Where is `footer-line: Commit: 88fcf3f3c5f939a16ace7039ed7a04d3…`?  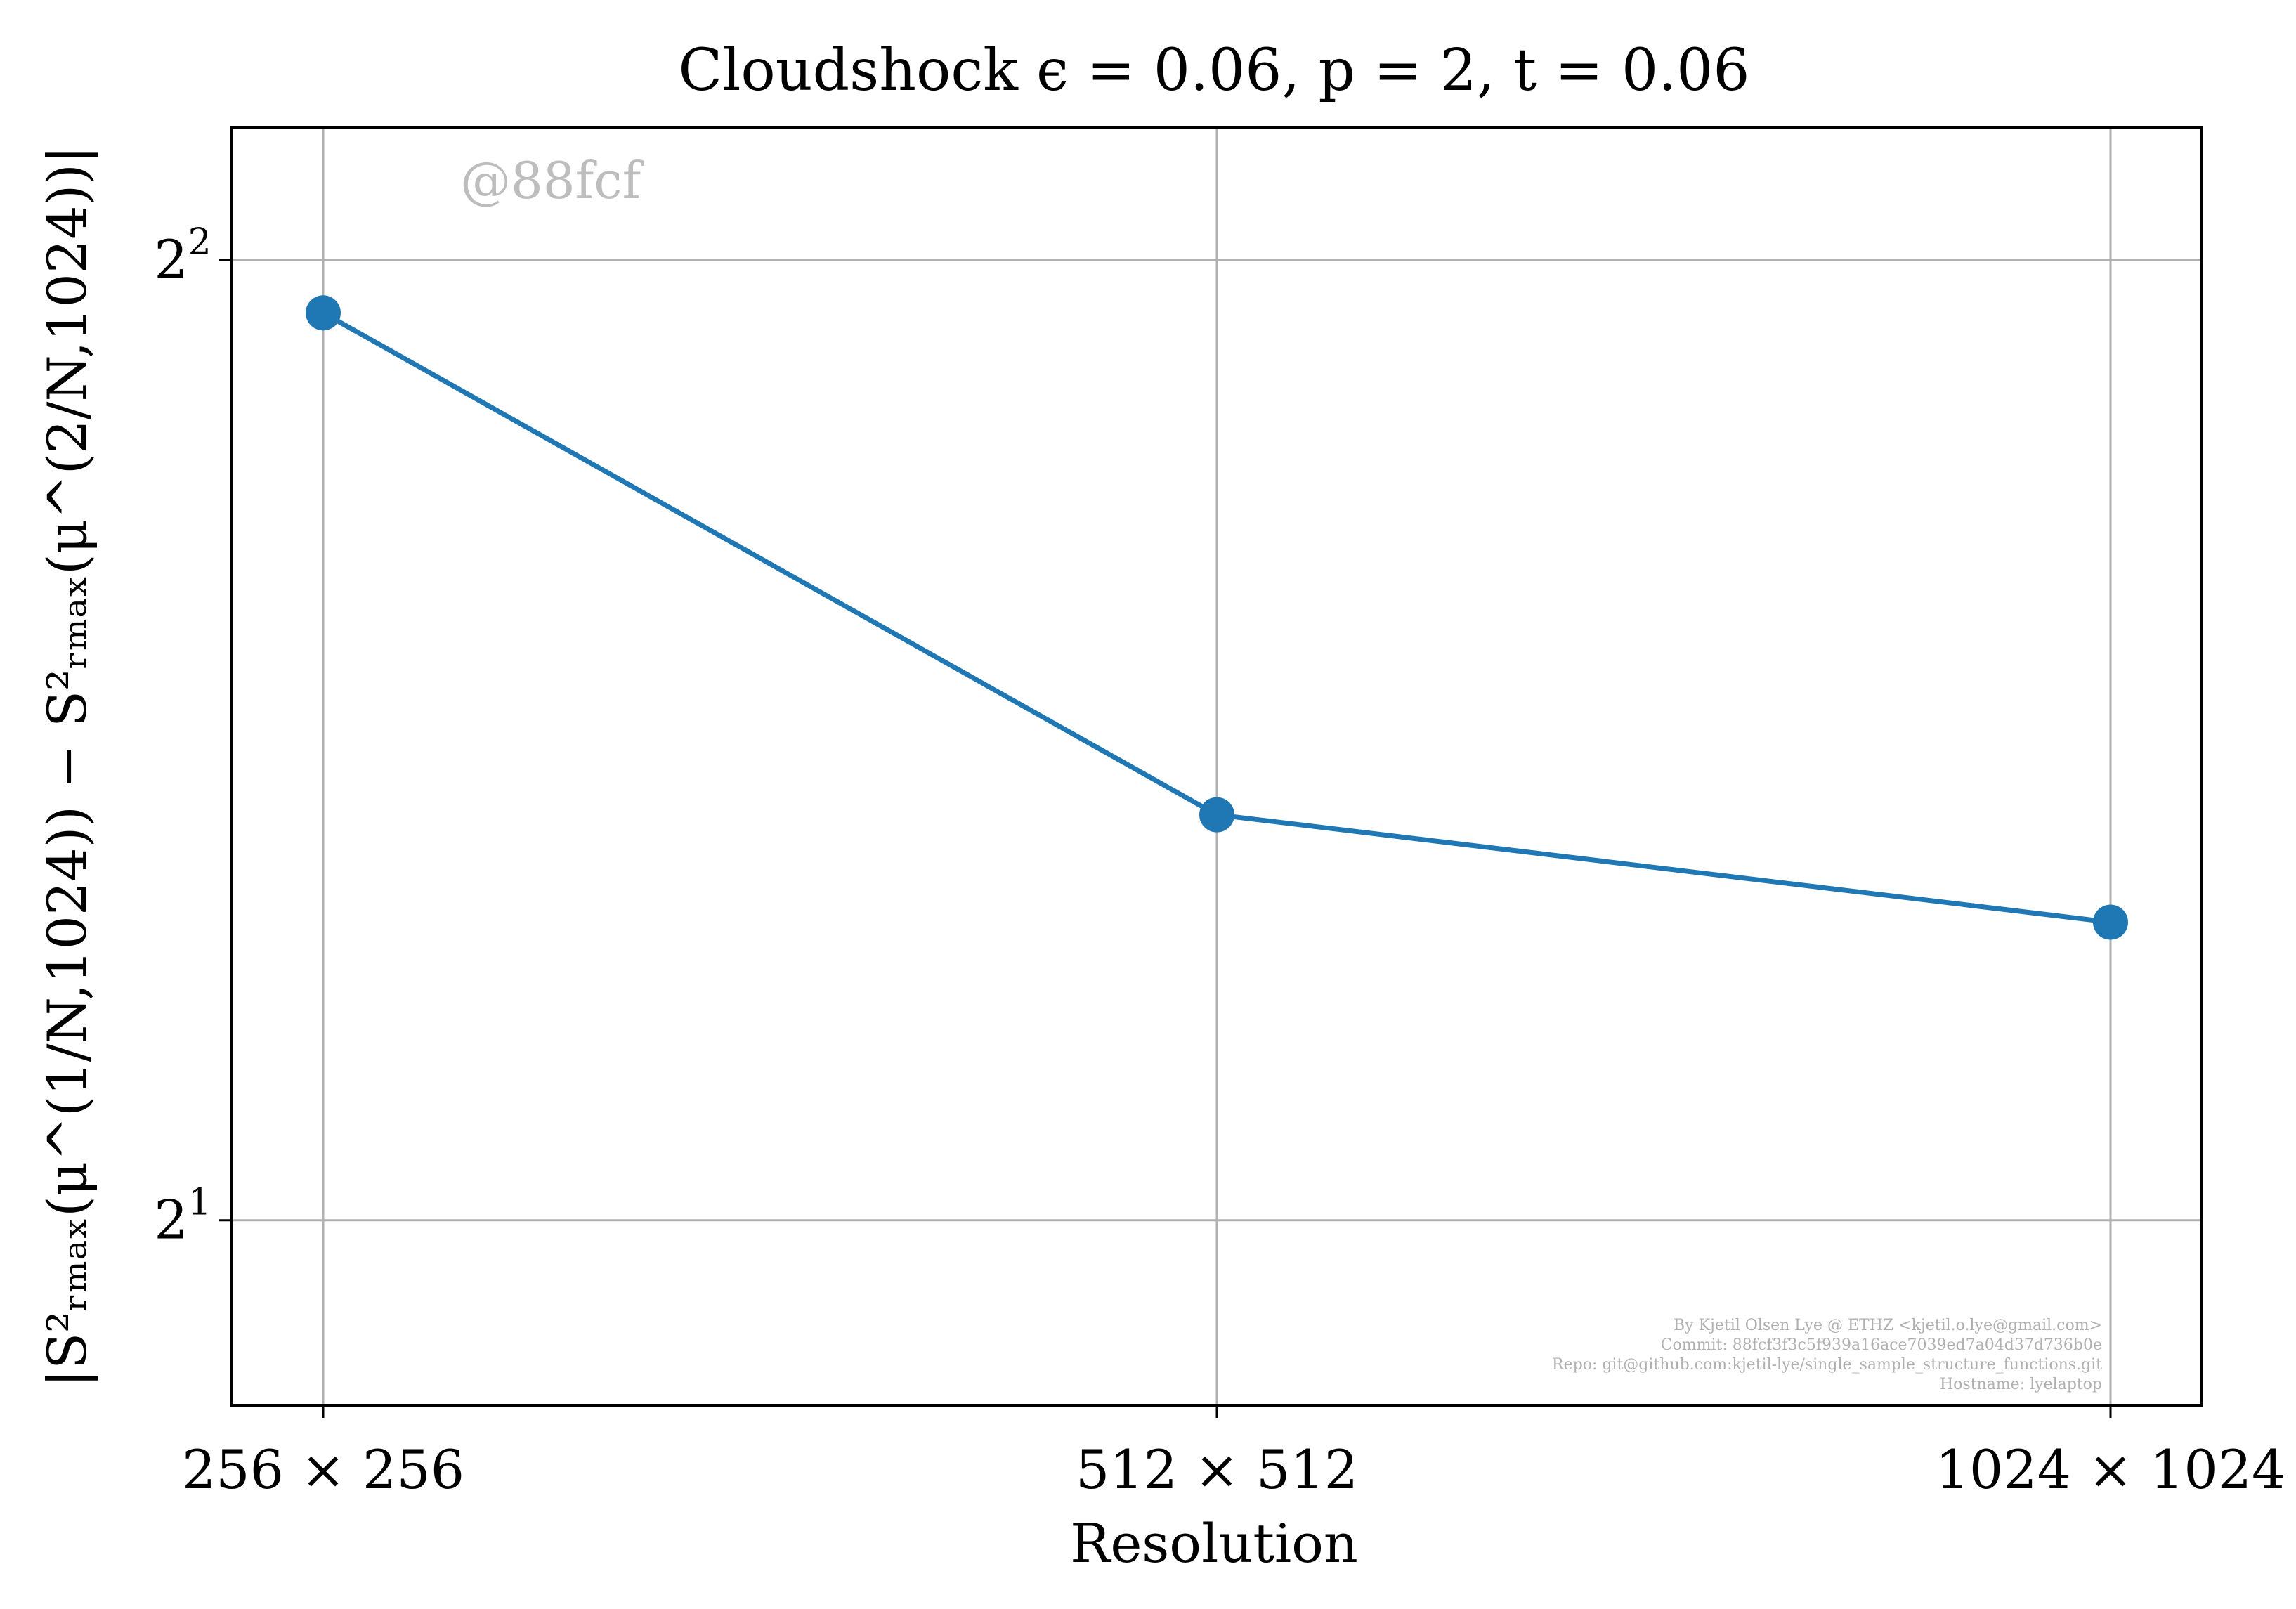 footer-line: Commit: 88fcf3f3c5f939a16ace7039ed7a04d3… is located at coordinates (1881, 1345).